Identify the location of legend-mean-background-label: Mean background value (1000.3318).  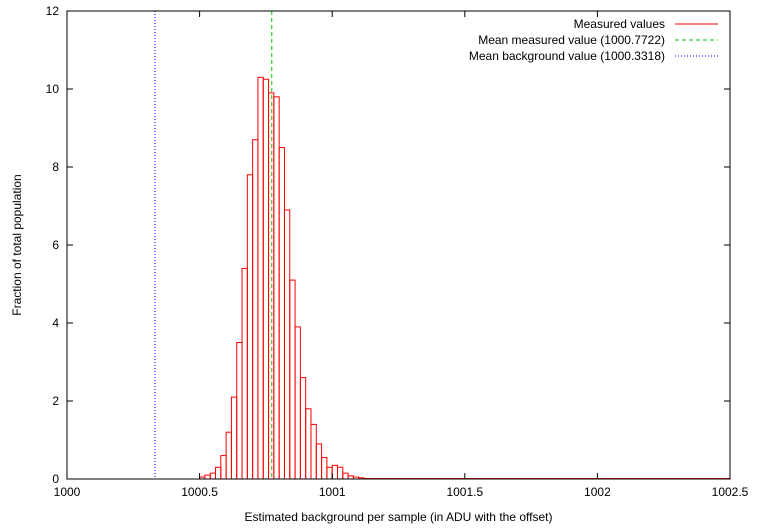
(567, 56).